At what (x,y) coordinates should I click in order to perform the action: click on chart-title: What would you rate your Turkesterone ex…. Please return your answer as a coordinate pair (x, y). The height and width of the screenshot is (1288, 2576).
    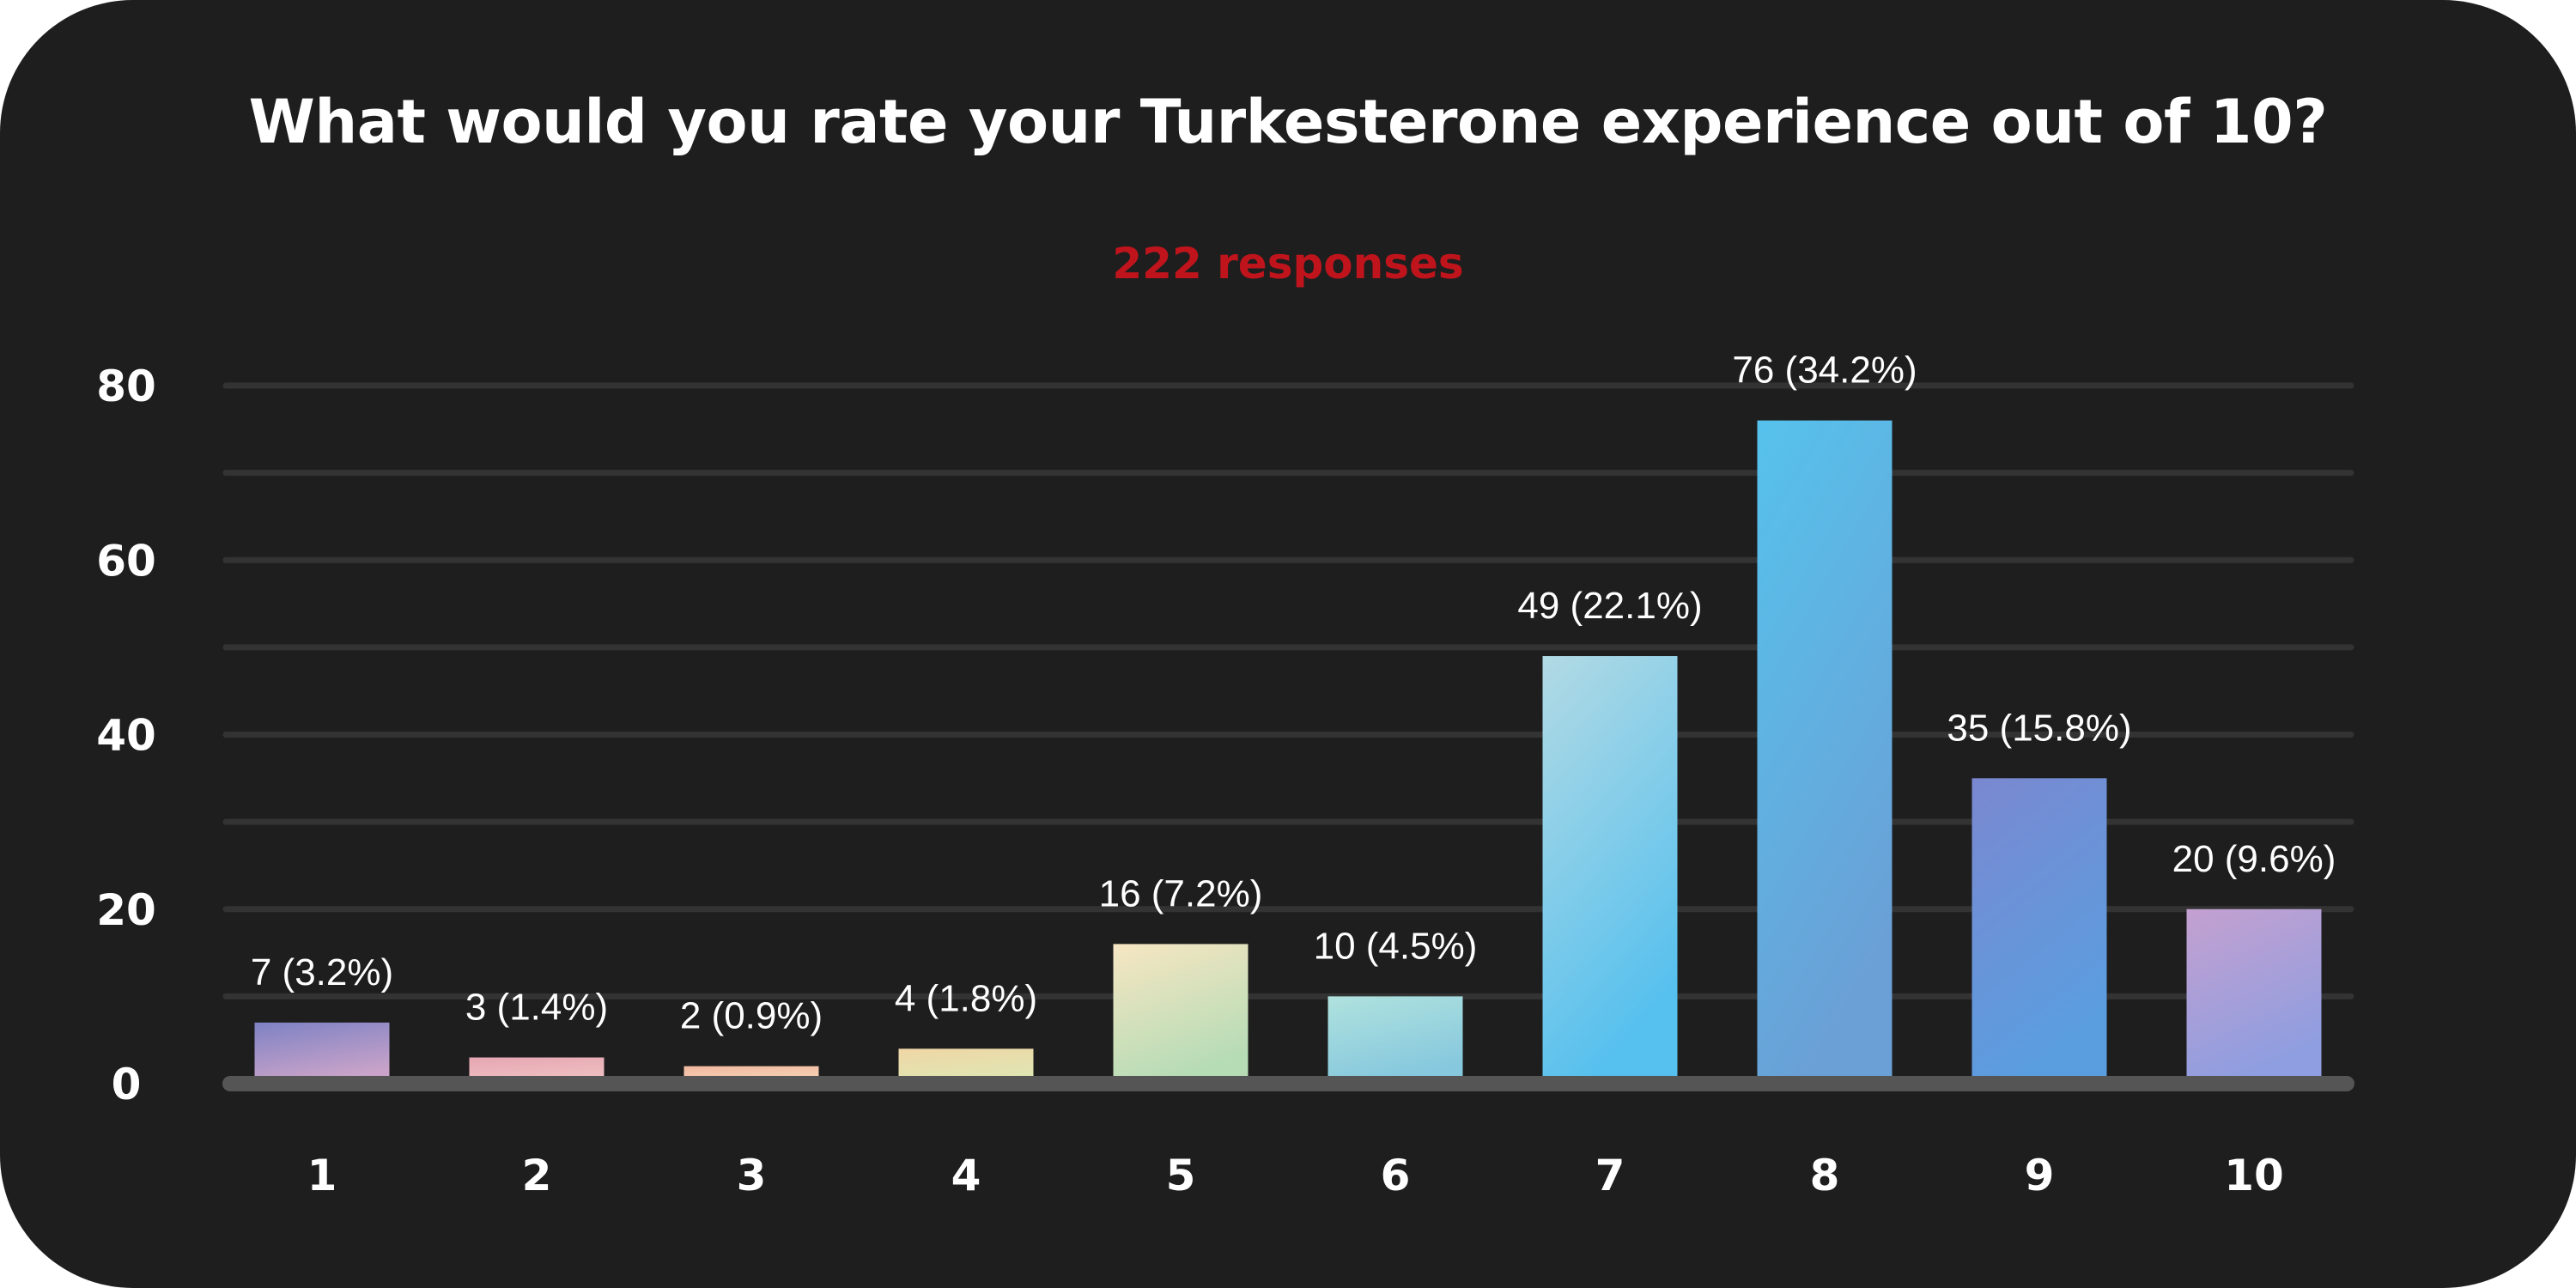
    Looking at the image, I should click on (1288, 122).